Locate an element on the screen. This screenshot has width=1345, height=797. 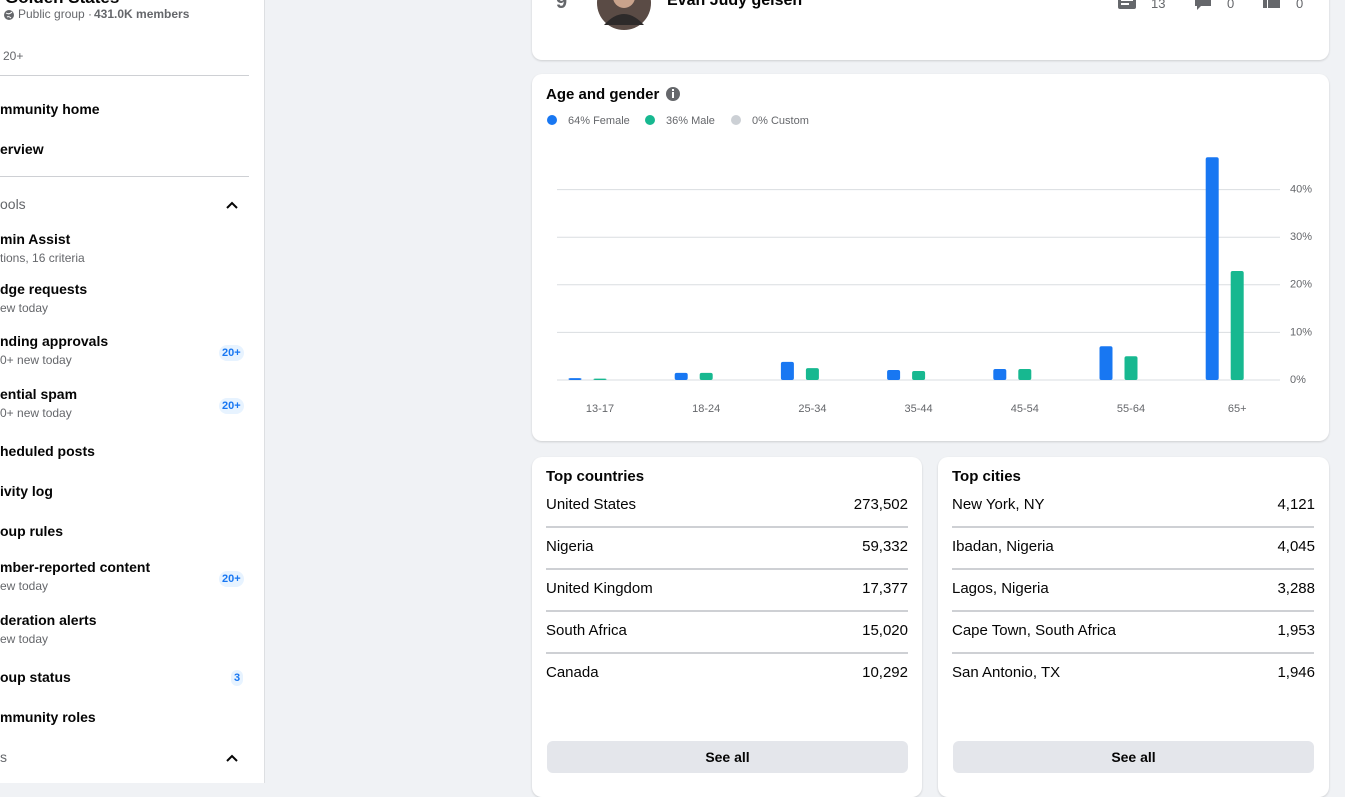
y-tick-label: 40% is located at coordinates (1301, 189).